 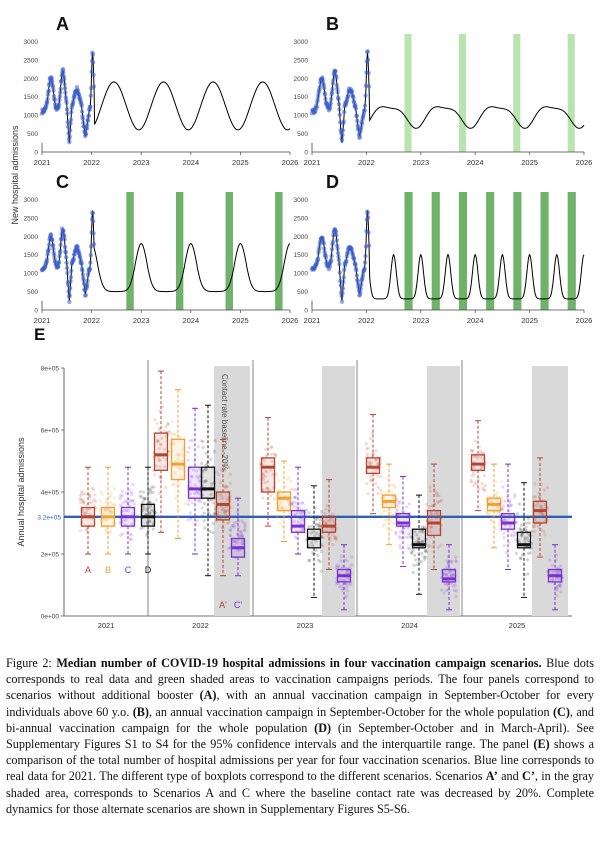 I want to click on caption-ref: (D), so click(x=323, y=727).